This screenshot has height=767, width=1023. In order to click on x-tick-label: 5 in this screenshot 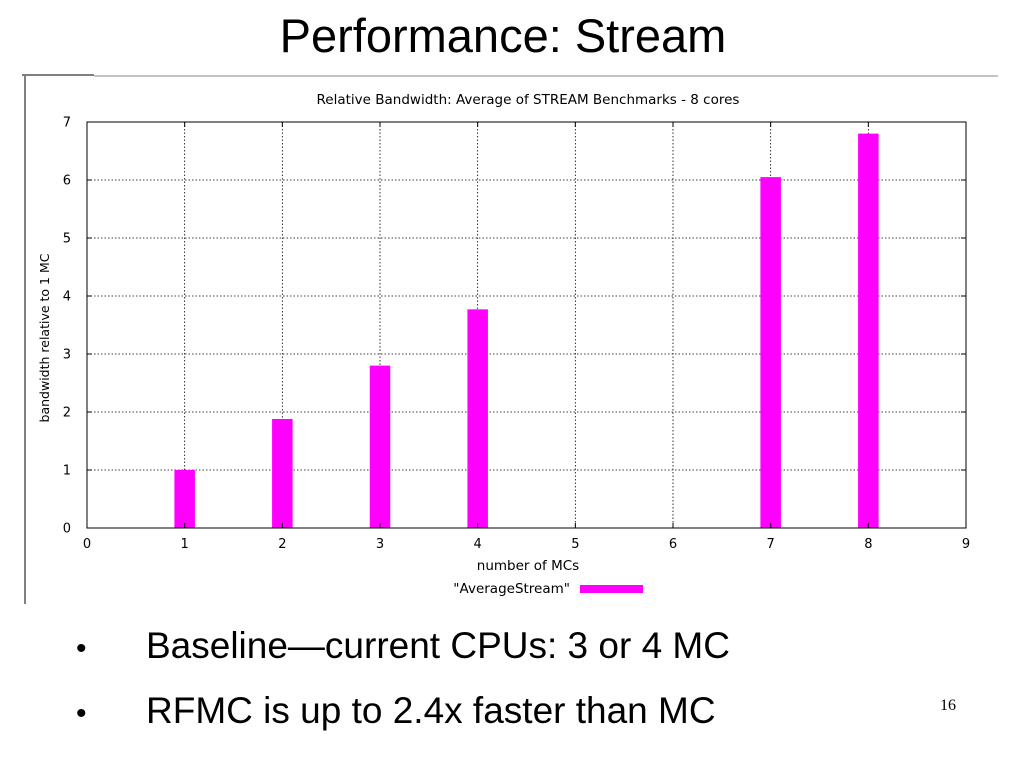, I will do `click(575, 544)`.